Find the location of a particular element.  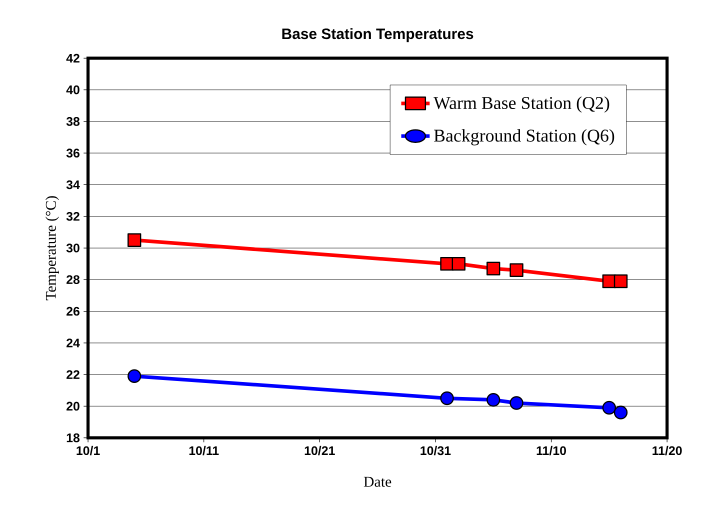

x-tick-label: 11/20 is located at coordinates (667, 451).